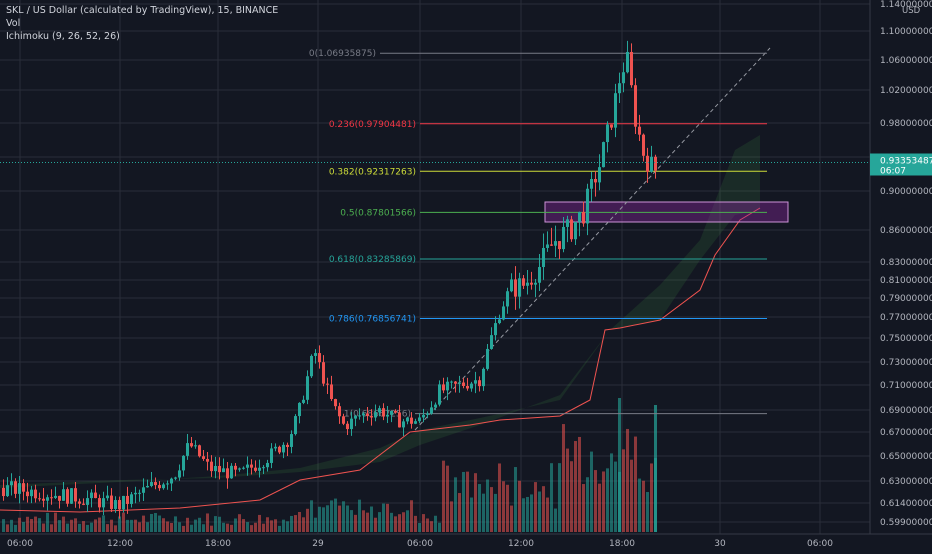 This screenshot has width=932, height=554. Describe the element at coordinates (906, 339) in the screenshot. I see `price-tick-label: 0.75000000` at that location.